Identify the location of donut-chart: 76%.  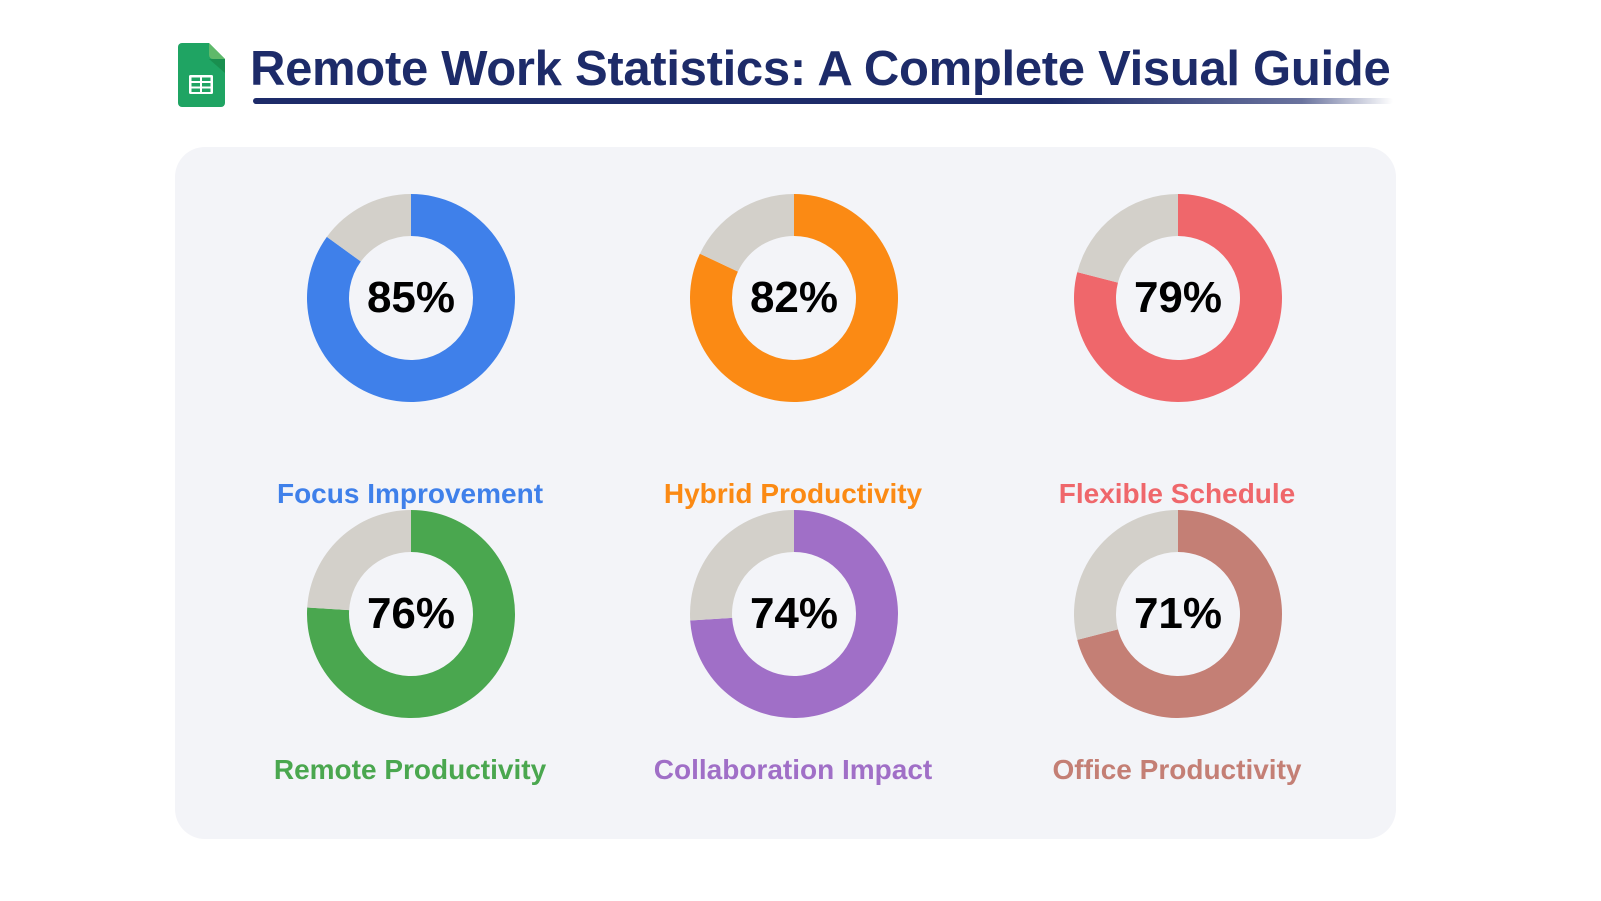
(411, 614).